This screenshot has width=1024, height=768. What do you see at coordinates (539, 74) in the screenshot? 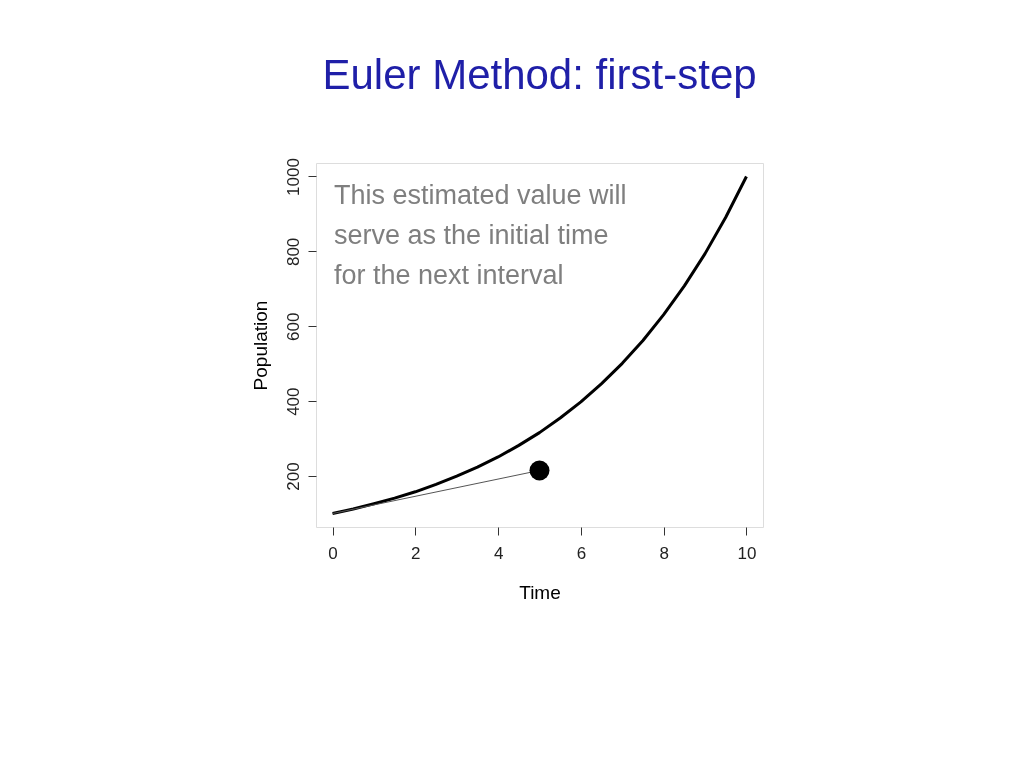
I see `chart-title: Euler Method: first-step` at bounding box center [539, 74].